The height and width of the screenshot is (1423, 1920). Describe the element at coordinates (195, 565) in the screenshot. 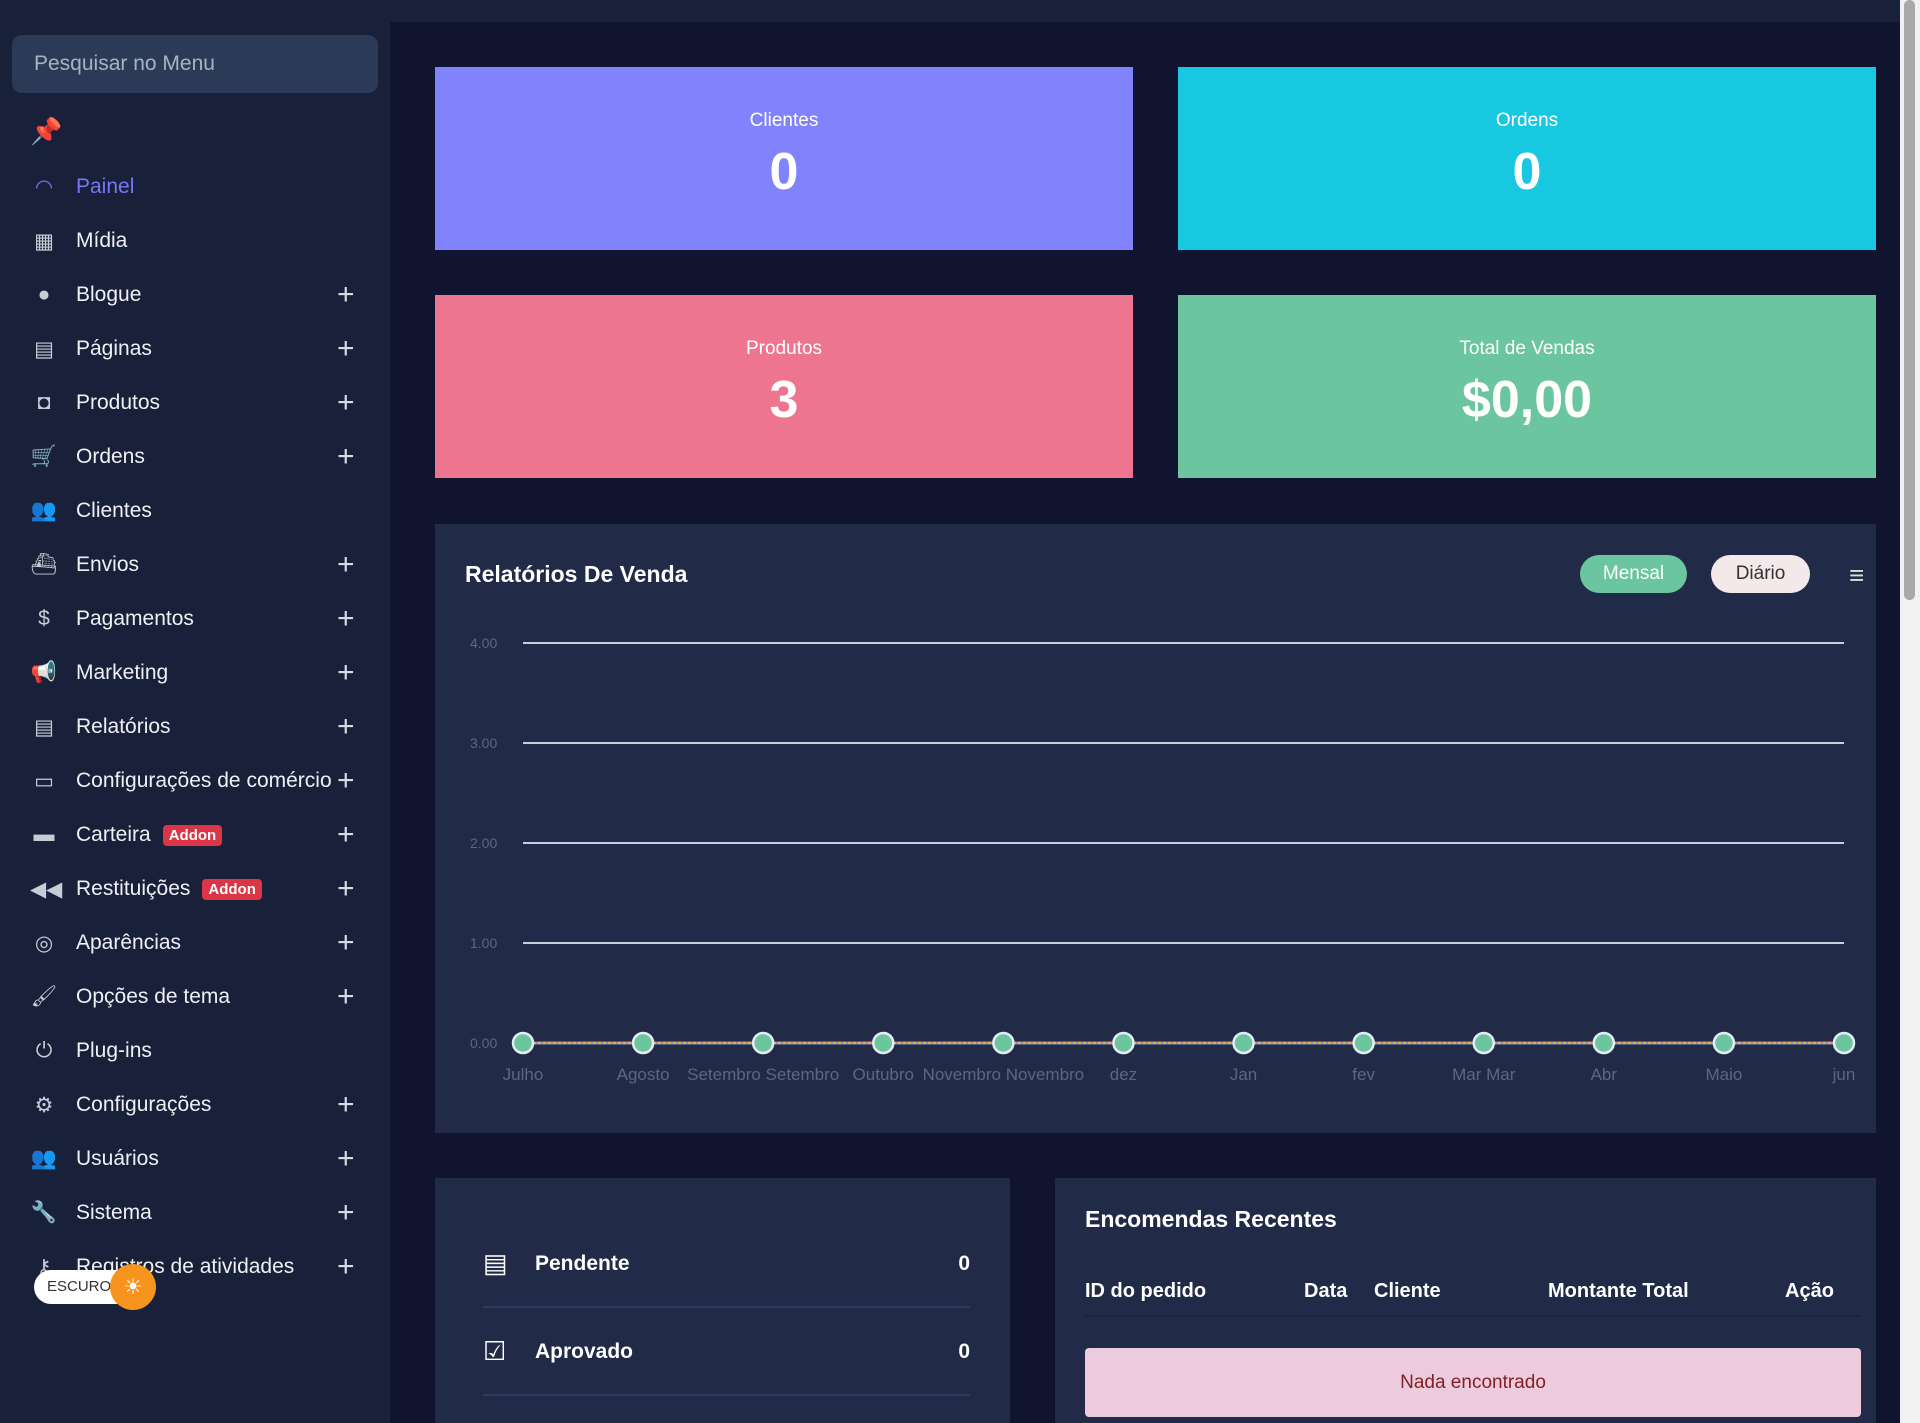

I see `sidebar-item-7: ⛴ Envios +` at that location.